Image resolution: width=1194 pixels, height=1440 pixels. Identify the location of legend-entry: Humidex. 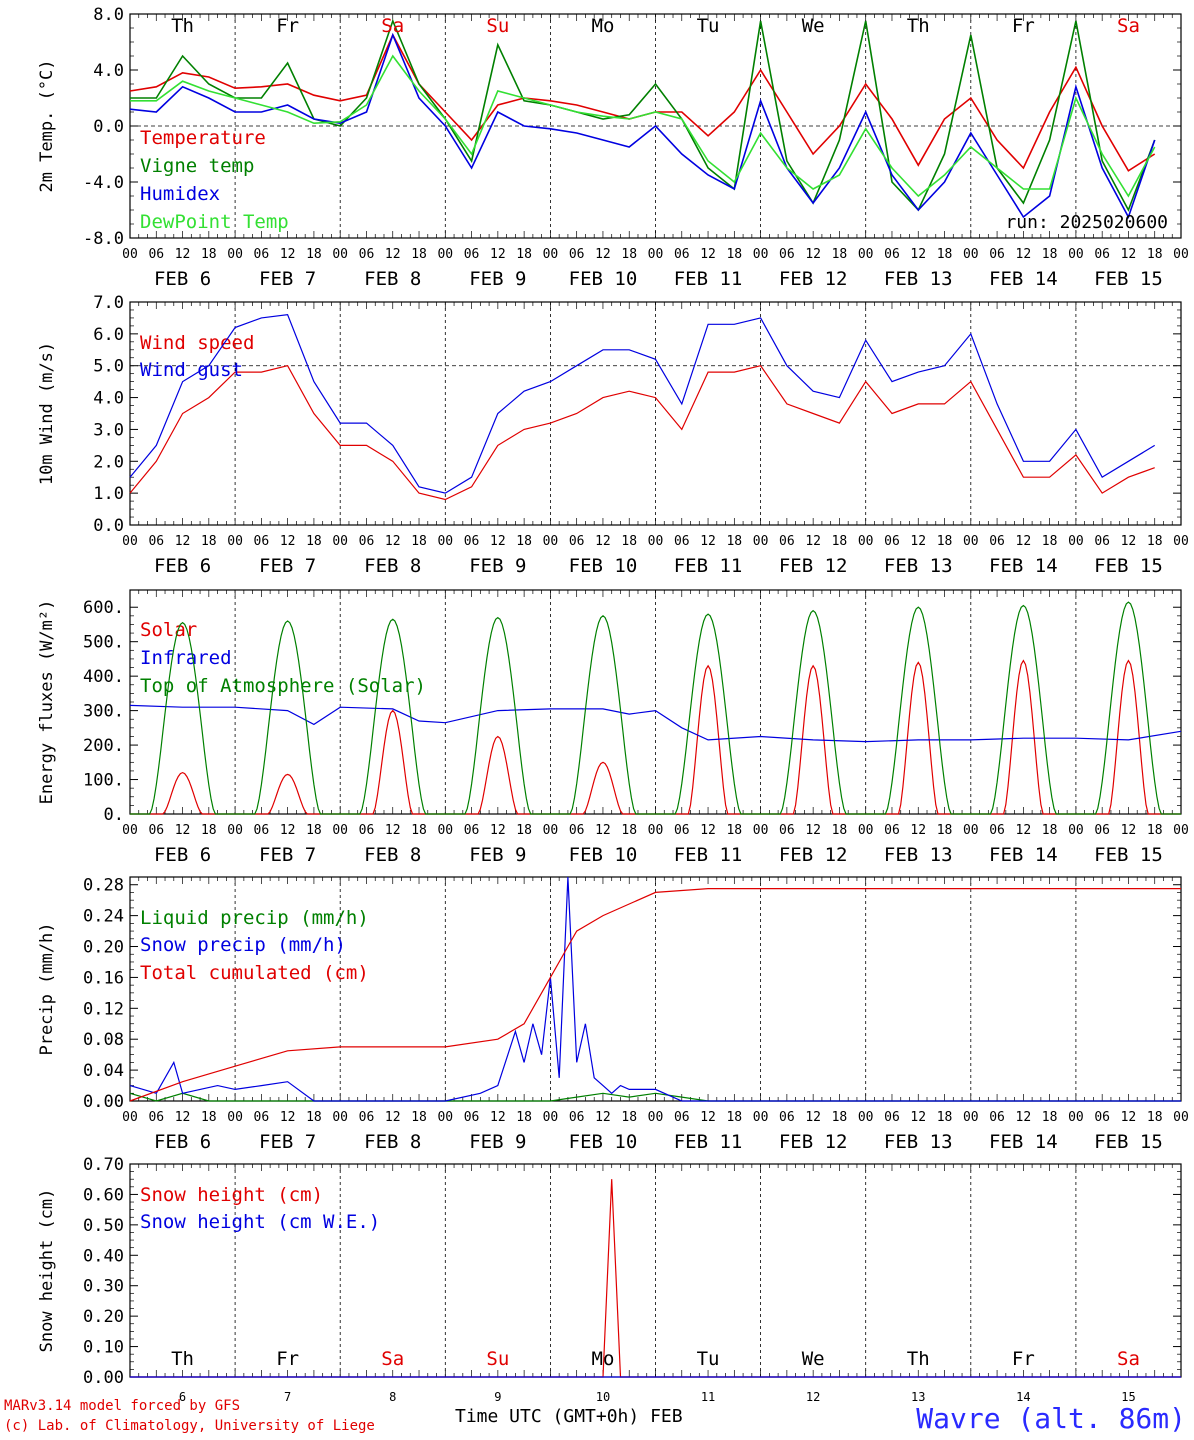
(180, 194).